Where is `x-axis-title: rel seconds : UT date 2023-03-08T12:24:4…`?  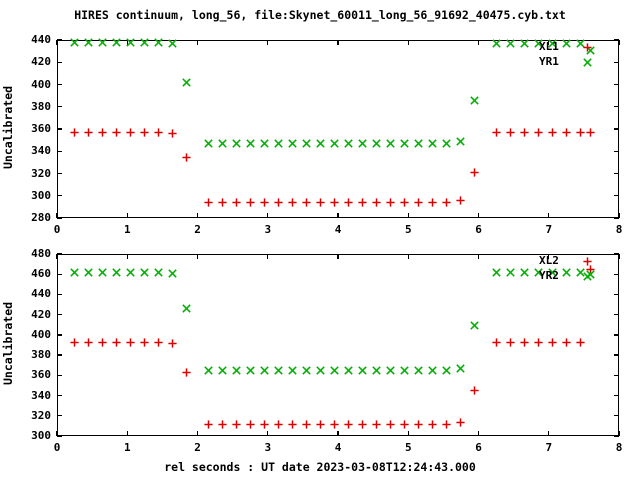
x-axis-title: rel seconds : UT date 2023-03-08T12:24:4… is located at coordinates (320, 467).